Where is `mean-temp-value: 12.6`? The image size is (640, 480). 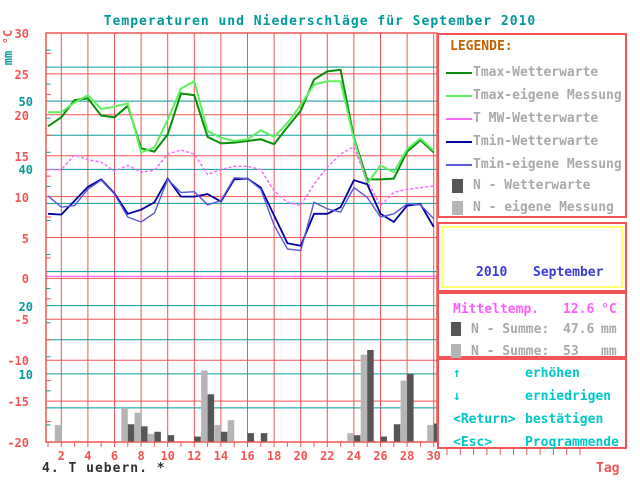 mean-temp-value: 12.6 is located at coordinates (579, 309).